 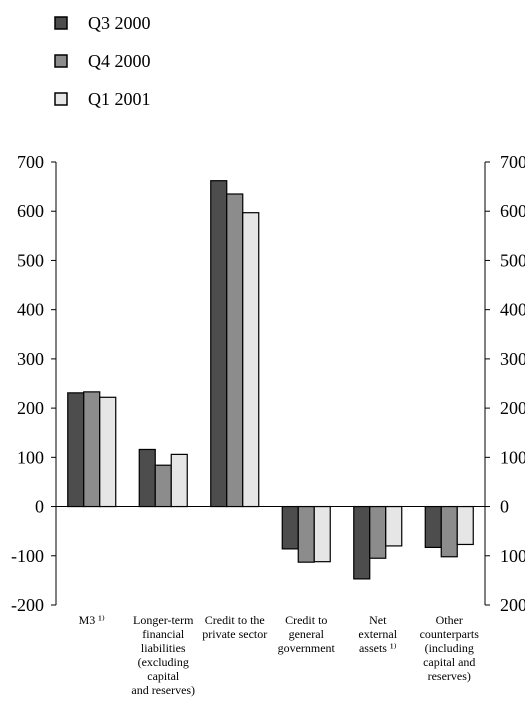 I want to click on category-label-line: (excluding, so click(x=163, y=662).